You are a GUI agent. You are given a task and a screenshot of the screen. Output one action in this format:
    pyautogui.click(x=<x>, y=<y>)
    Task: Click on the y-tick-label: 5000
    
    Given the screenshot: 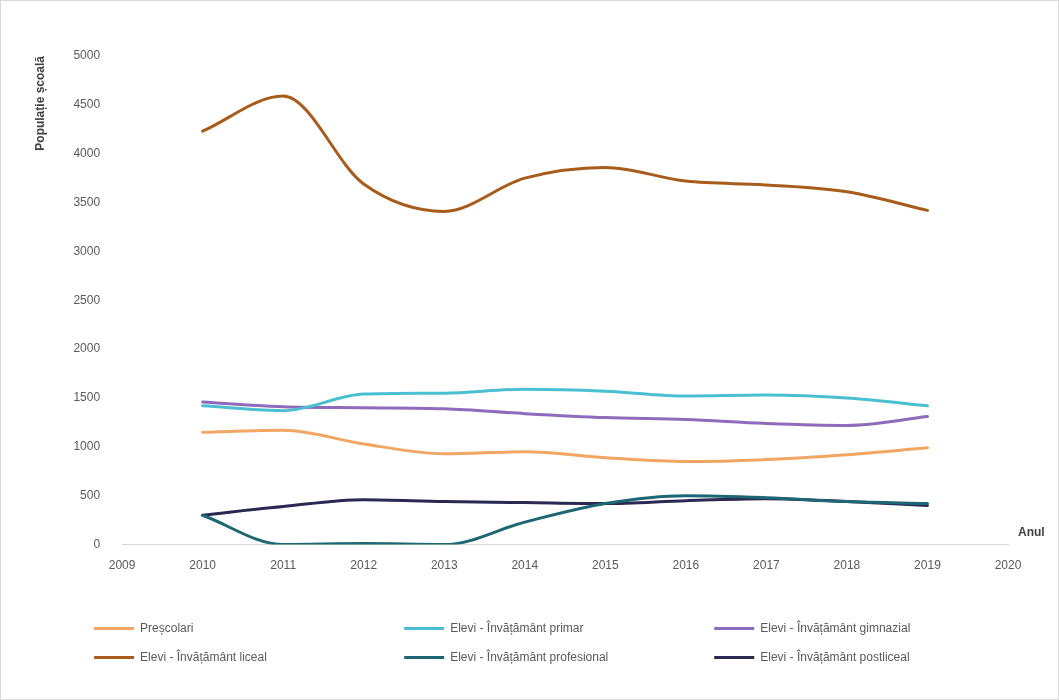 What is the action you would take?
    pyautogui.click(x=87, y=55)
    